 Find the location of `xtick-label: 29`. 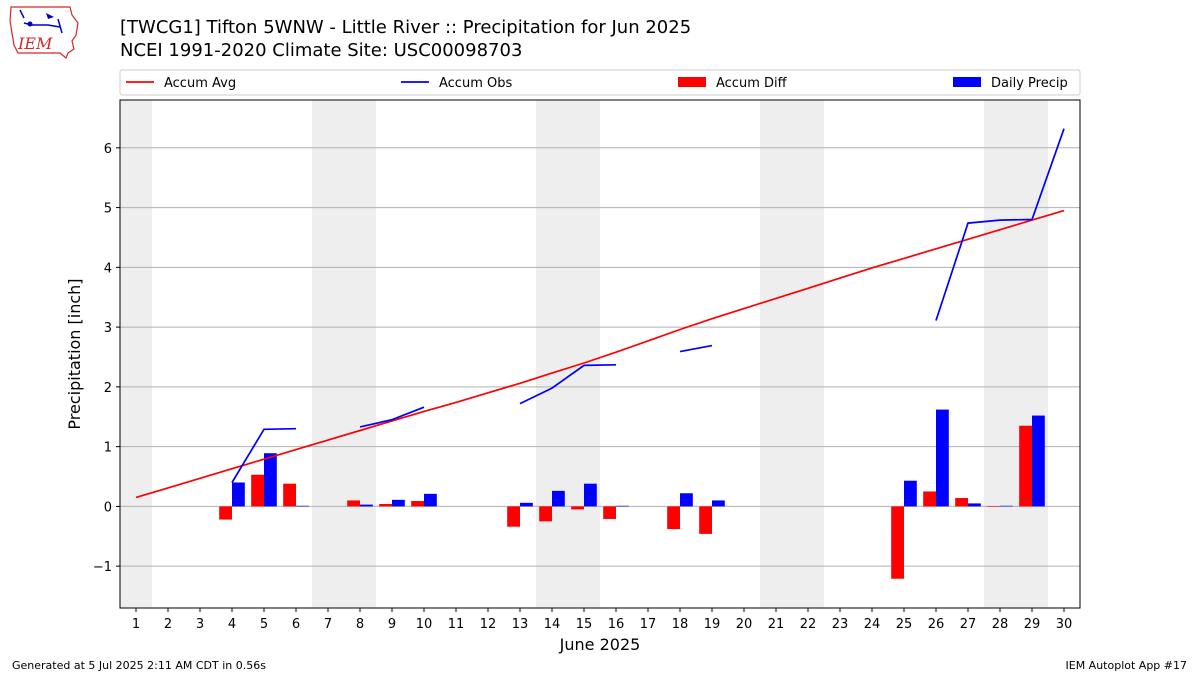

xtick-label: 29 is located at coordinates (1032, 624).